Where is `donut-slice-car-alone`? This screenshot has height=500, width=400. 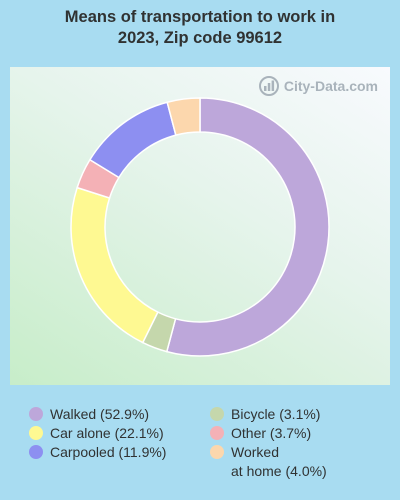 donut-slice-car-alone is located at coordinates (114, 265).